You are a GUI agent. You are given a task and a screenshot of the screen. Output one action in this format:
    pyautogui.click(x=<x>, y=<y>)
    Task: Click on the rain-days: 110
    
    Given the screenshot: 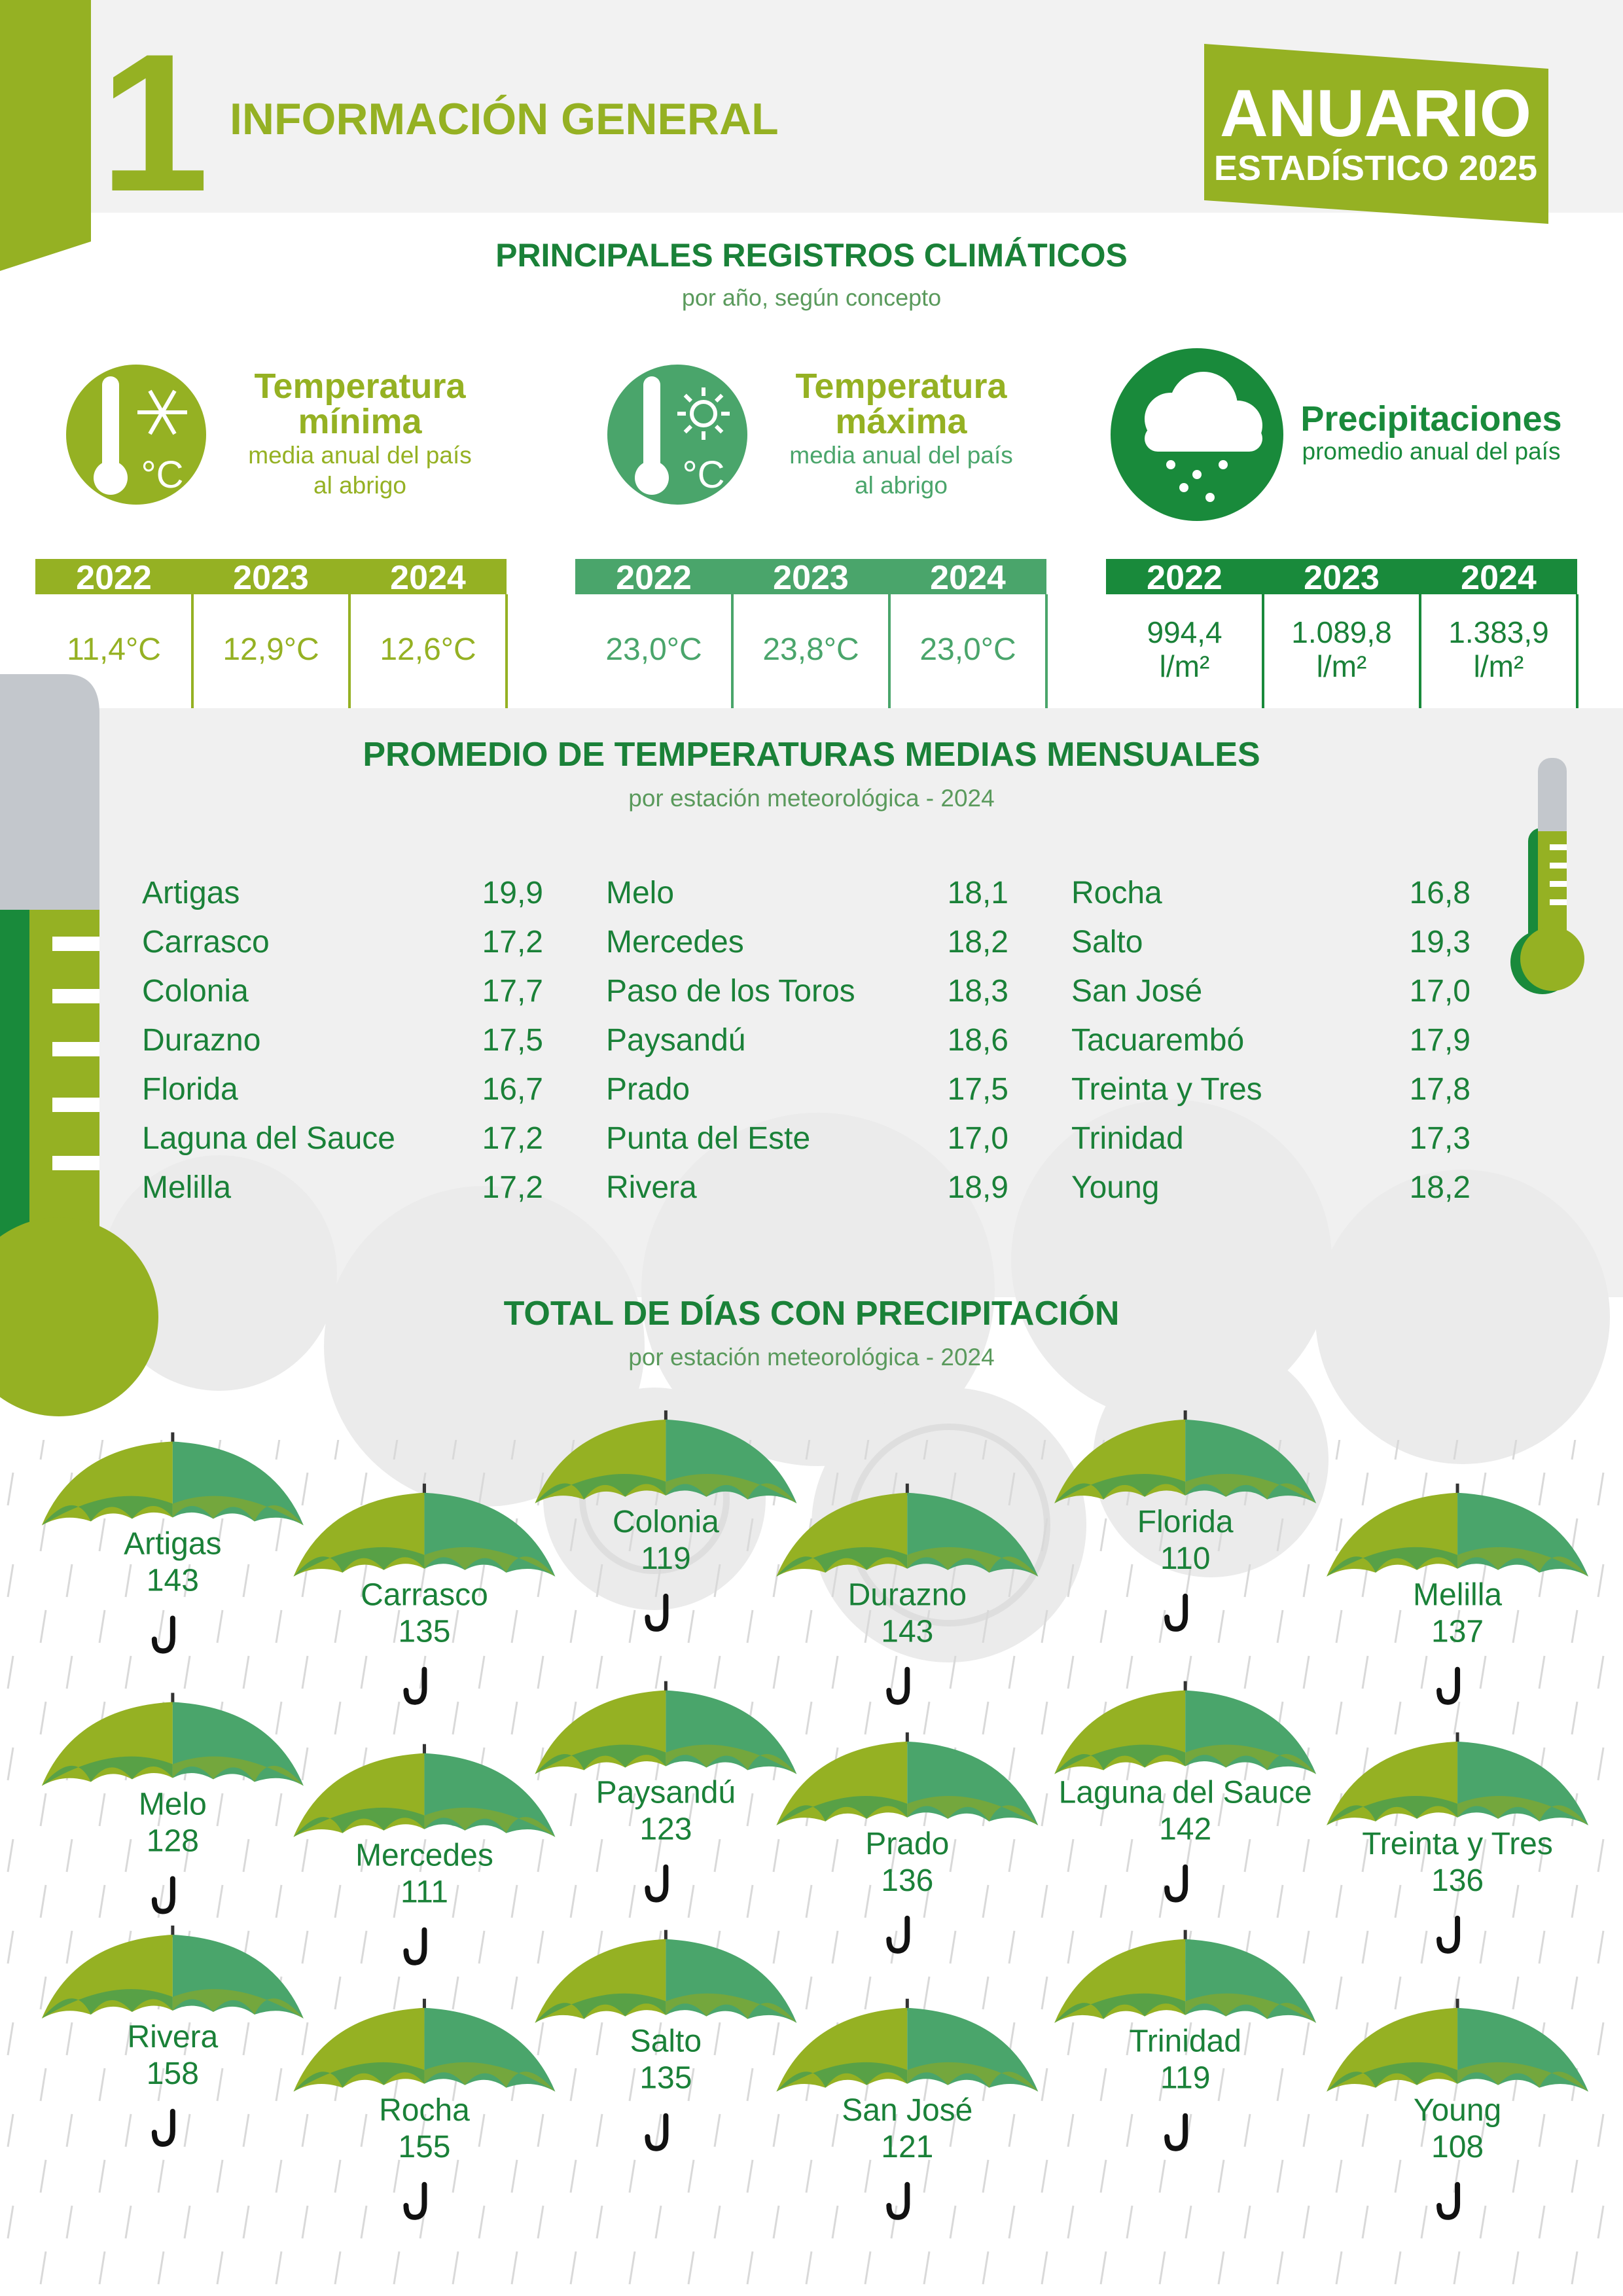 What is the action you would take?
    pyautogui.click(x=1185, y=1559)
    